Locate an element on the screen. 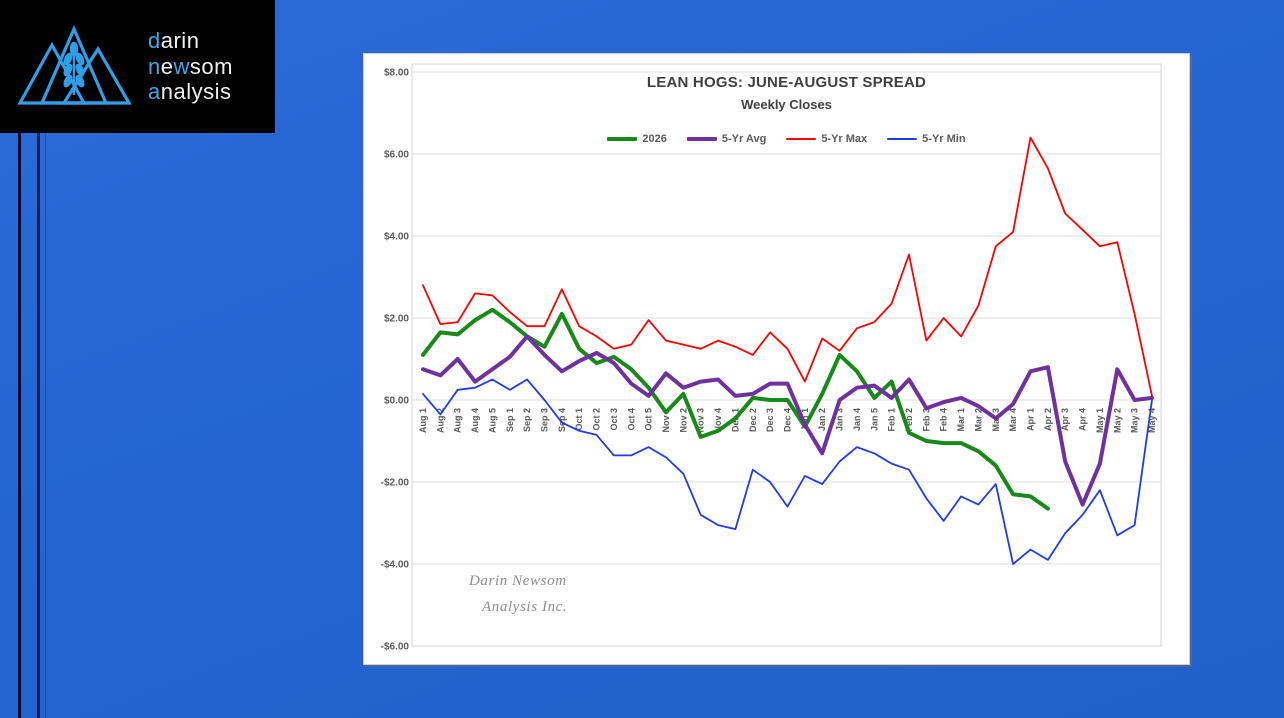 The image size is (1284, 718). x-axis-tick-label: Aug 4 is located at coordinates (475, 420).